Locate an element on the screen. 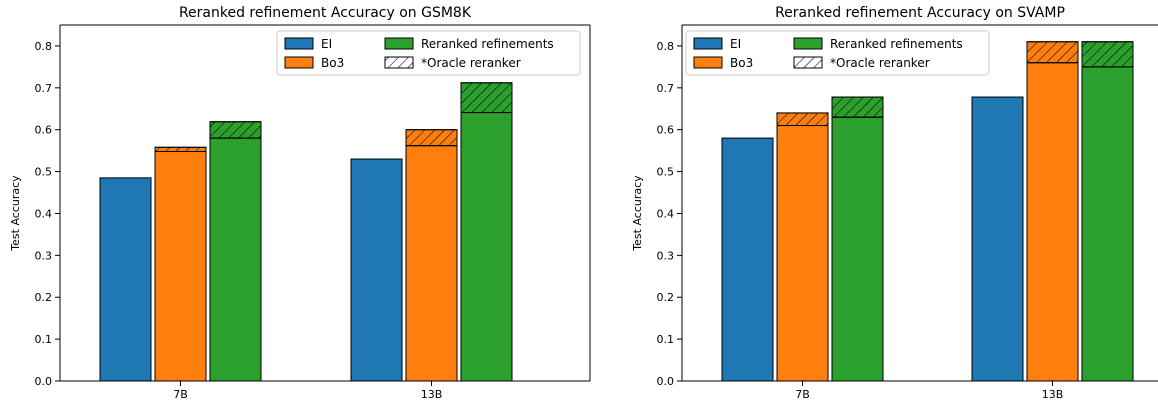  chart-title: Reranked refinement Accuracy on GSM8K is located at coordinates (325, 13).